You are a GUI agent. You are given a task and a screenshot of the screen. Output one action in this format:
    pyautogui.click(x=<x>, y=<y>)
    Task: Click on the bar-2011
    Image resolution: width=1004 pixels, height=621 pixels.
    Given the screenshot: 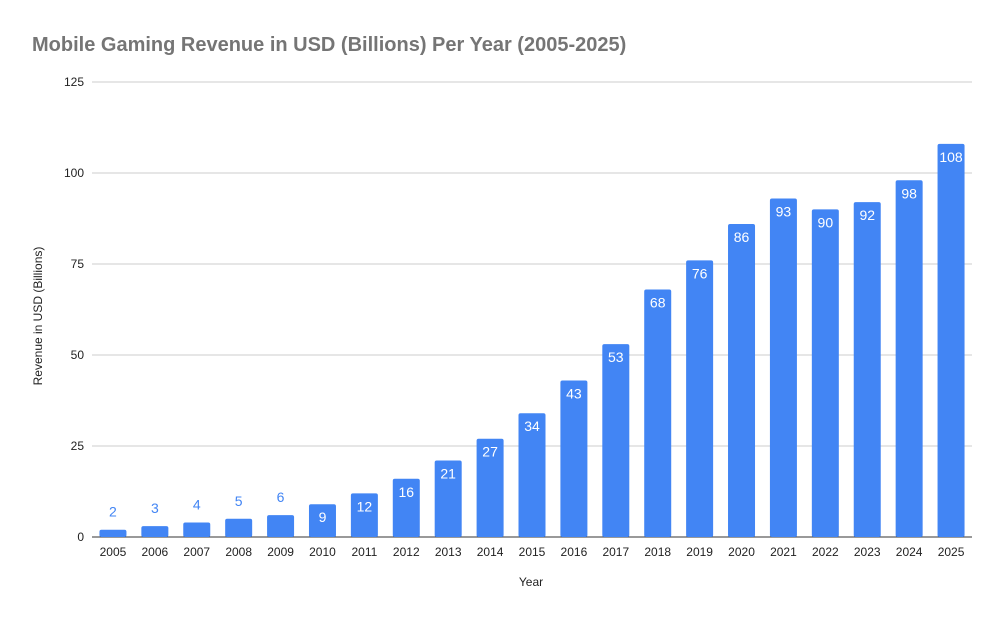 What is the action you would take?
    pyautogui.click(x=364, y=515)
    